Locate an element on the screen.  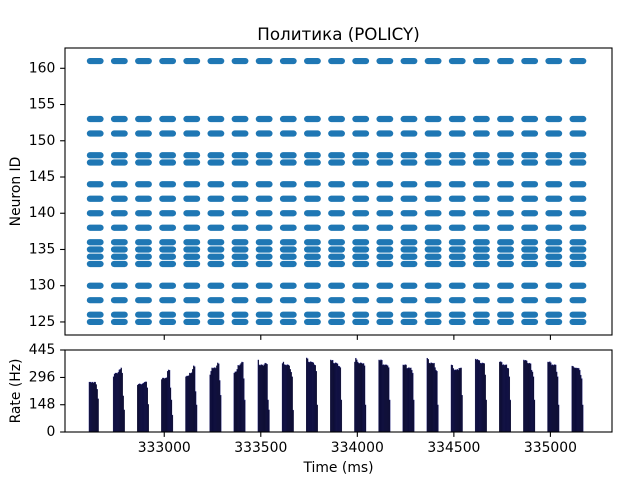
rate-x-tick-label: 334500 is located at coordinates (453, 448).